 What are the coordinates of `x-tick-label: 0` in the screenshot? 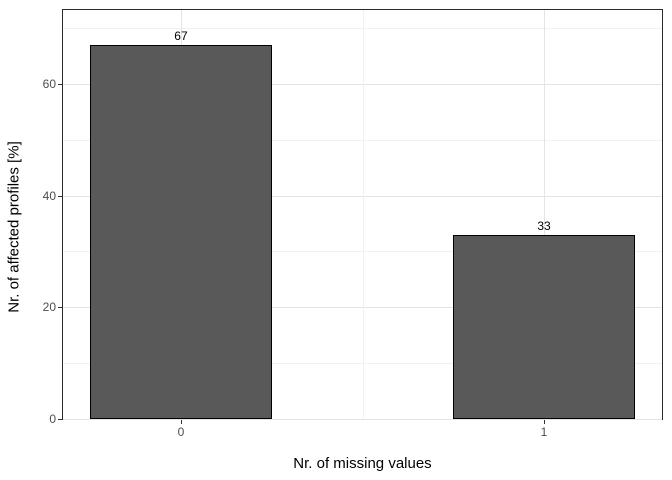 It's located at (181, 432).